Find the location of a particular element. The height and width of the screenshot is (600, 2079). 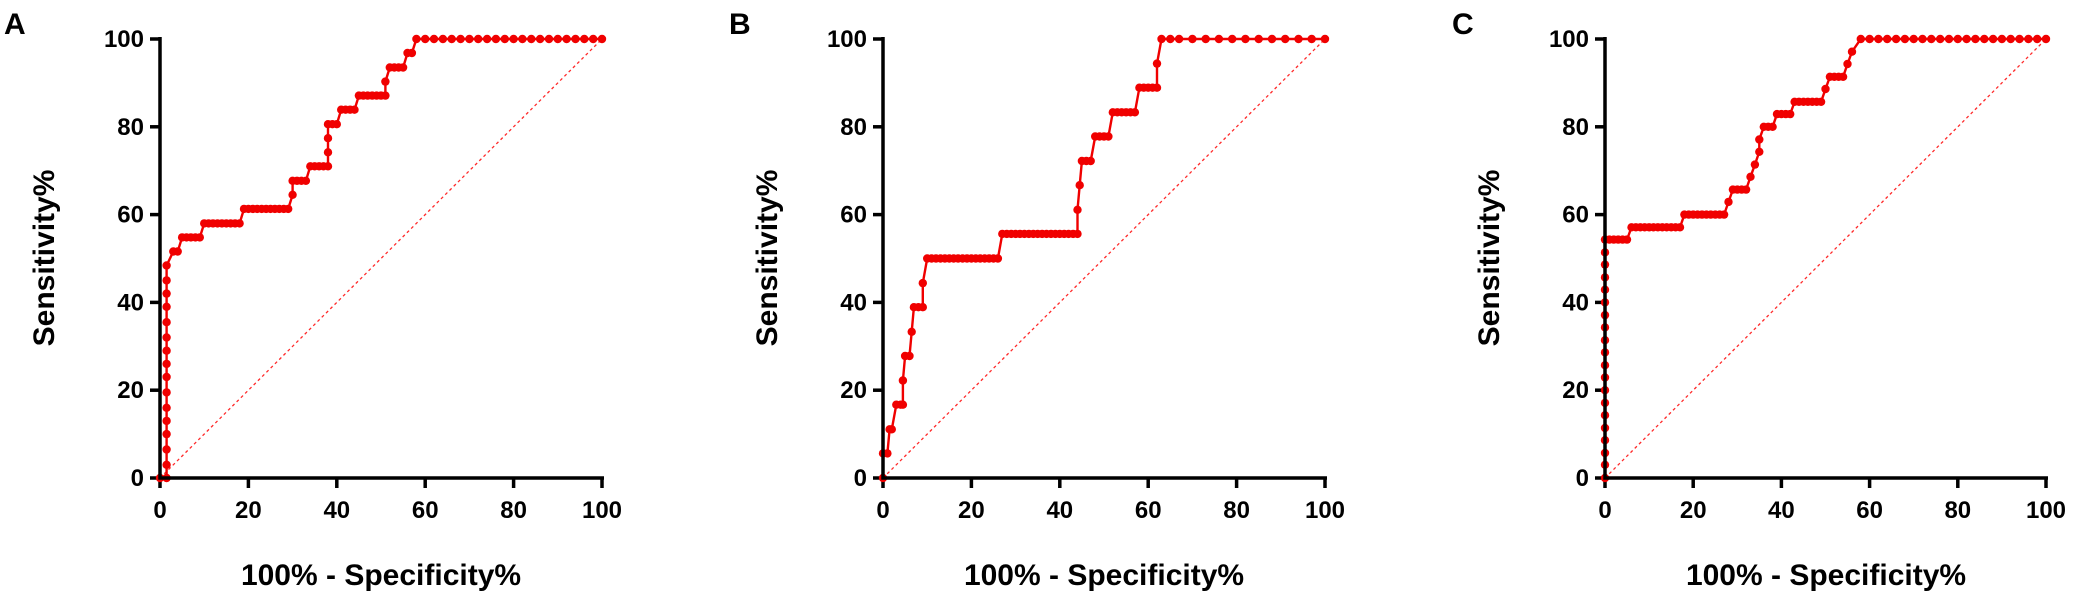

y-tick-label-b-0: 0 is located at coordinates (860, 478).